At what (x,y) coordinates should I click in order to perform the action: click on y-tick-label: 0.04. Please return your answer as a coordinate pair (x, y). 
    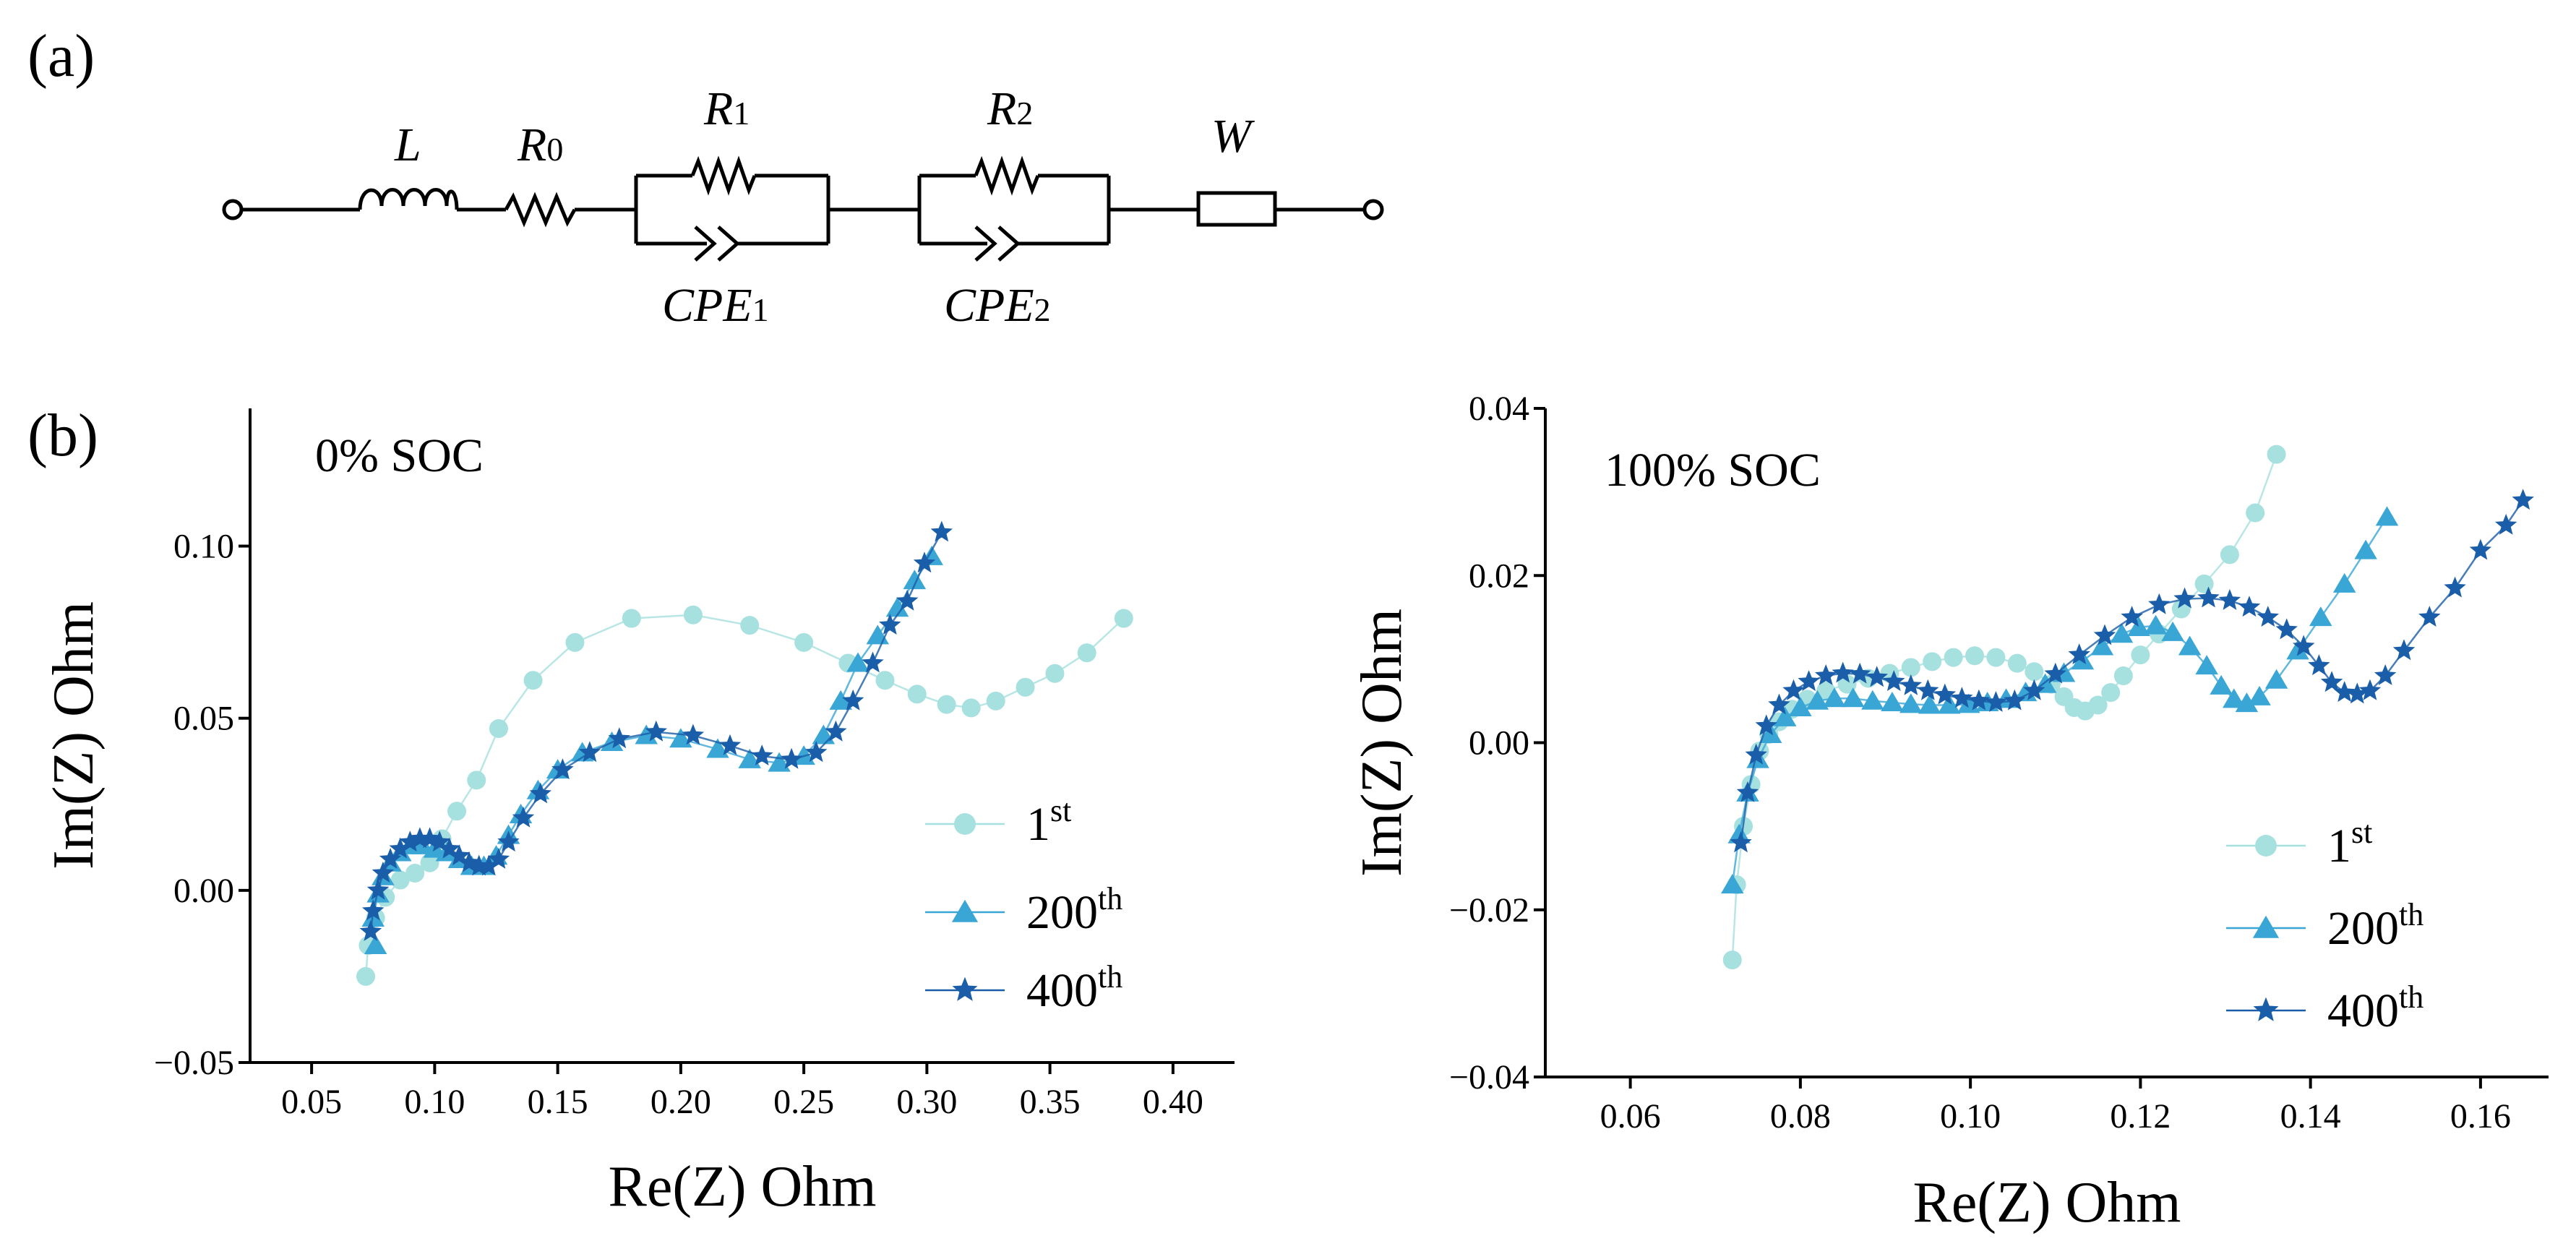
    Looking at the image, I should click on (1499, 409).